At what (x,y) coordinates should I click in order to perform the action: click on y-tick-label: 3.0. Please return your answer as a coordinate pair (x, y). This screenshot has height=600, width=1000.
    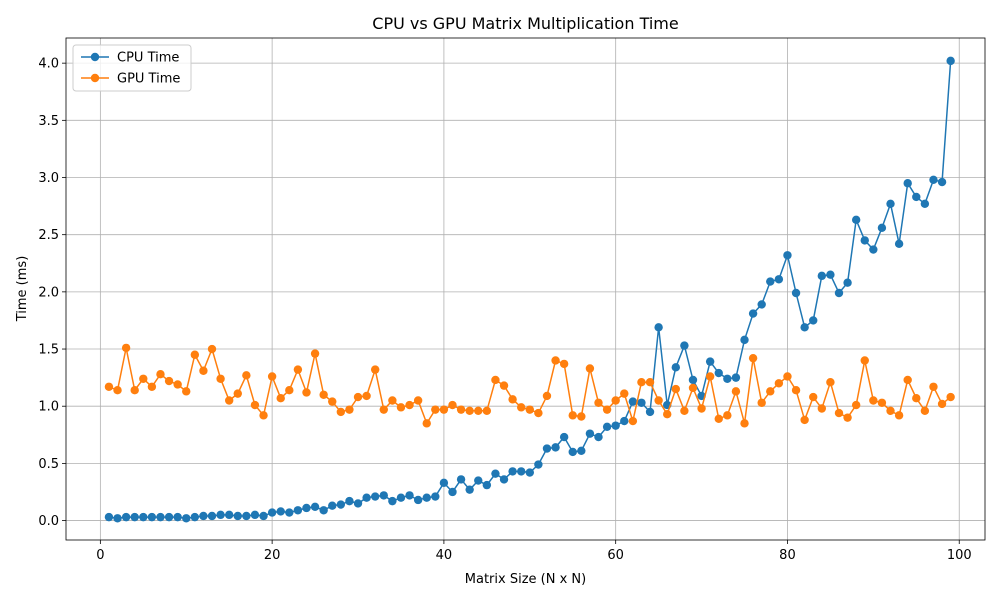
    Looking at the image, I should click on (48, 178).